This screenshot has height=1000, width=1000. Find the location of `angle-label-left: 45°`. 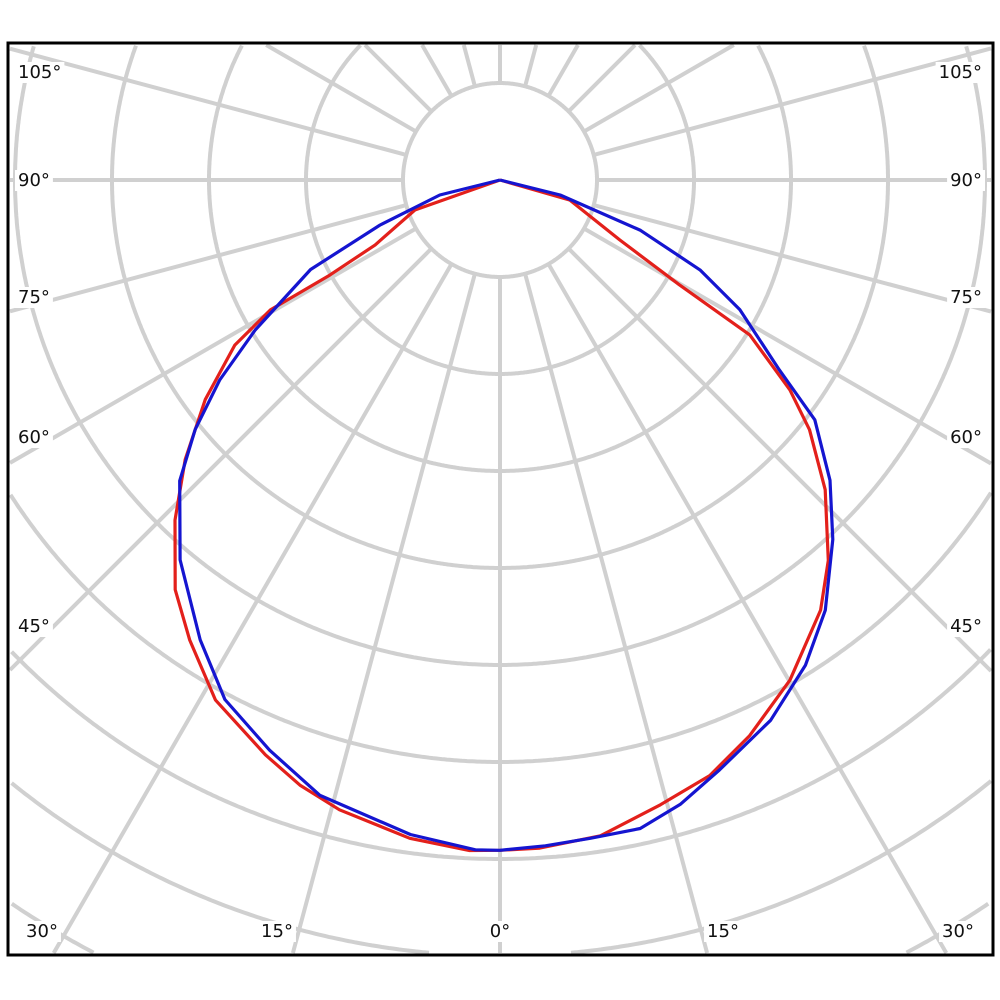

angle-label-left: 45° is located at coordinates (34, 626).